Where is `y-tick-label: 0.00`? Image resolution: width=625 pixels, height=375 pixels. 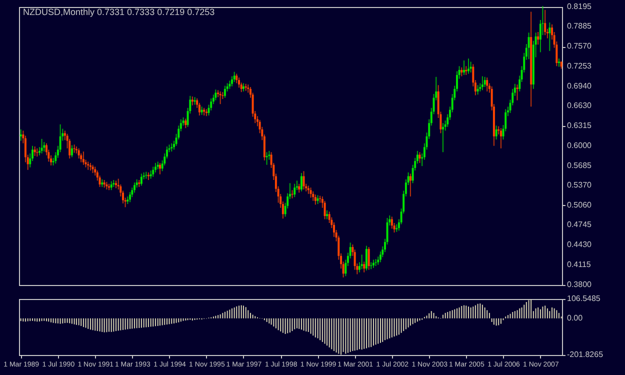 y-tick-label: 0.00 is located at coordinates (575, 317).